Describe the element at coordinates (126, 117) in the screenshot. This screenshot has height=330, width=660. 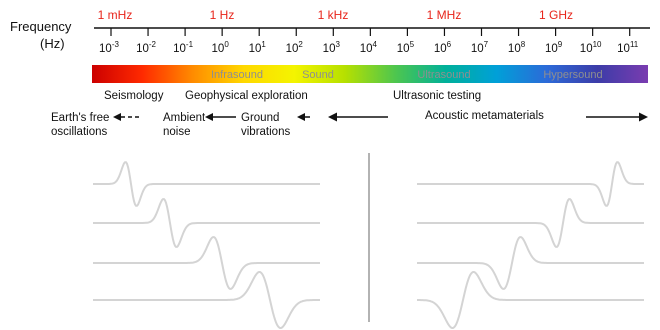
I see `dashed-arrow-left-icon` at that location.